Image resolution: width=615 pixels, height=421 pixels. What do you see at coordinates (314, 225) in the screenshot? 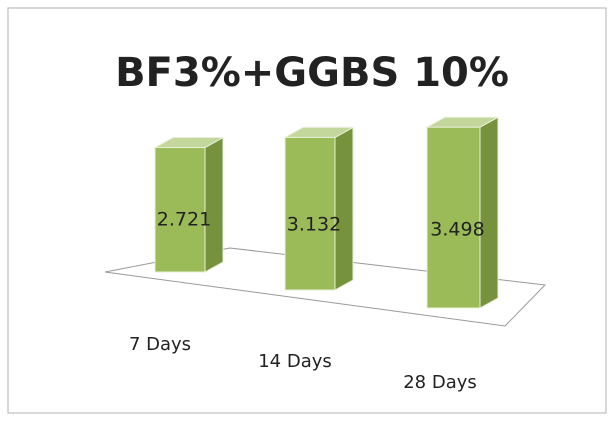
I see `value-label: 3.132` at bounding box center [314, 225].